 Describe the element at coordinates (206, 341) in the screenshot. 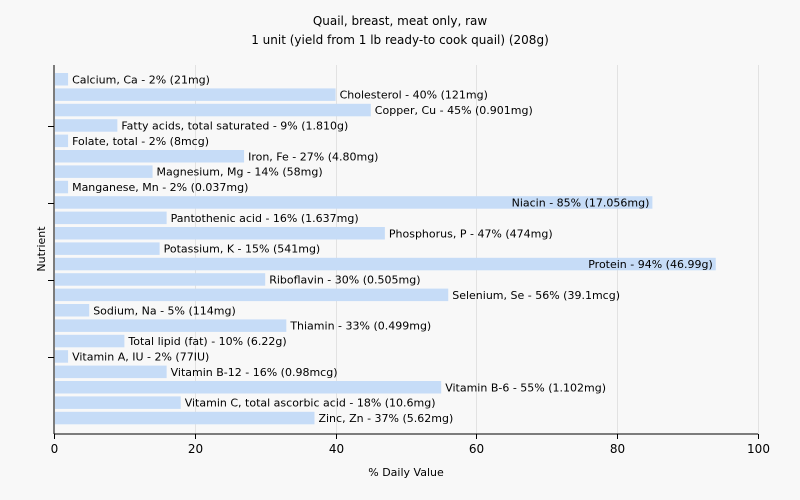

I see `bar-label: Total lipid (fat) - 10% (6.22g)` at that location.